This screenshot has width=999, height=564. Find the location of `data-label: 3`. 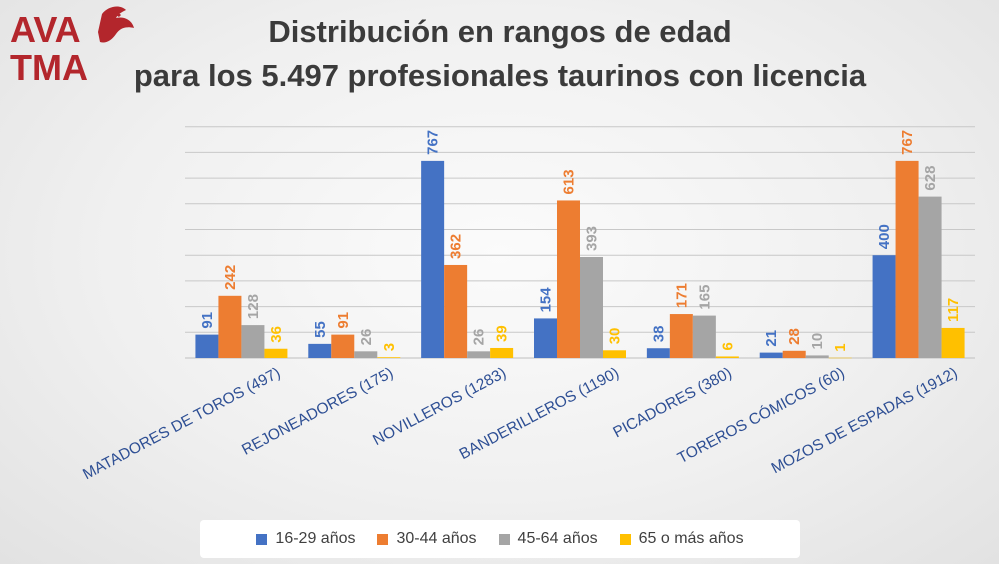

data-label: 3 is located at coordinates (389, 347).